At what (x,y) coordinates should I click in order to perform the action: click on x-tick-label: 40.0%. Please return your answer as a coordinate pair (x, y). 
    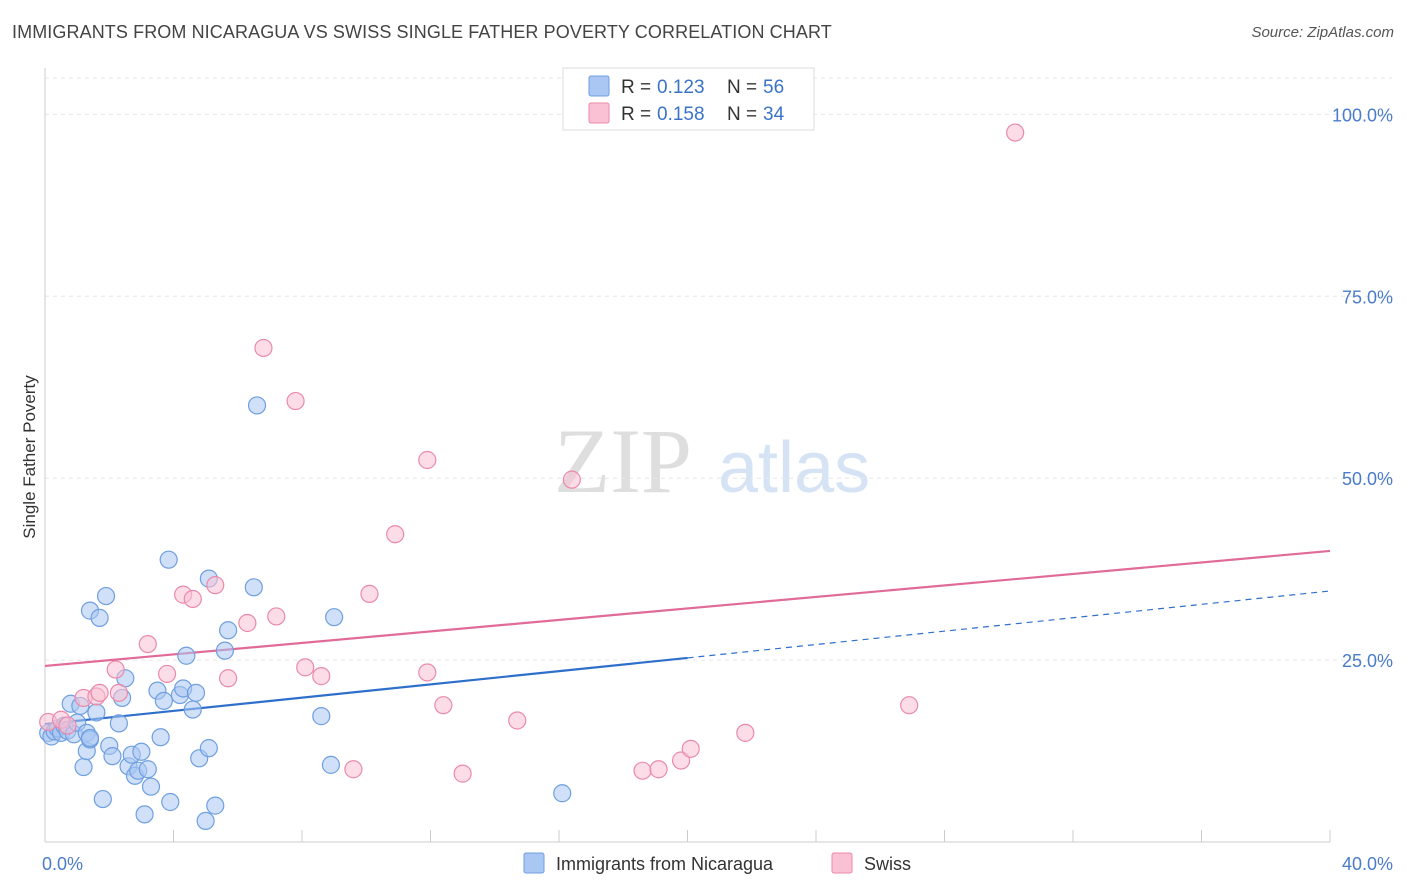
    Looking at the image, I should click on (1367, 864).